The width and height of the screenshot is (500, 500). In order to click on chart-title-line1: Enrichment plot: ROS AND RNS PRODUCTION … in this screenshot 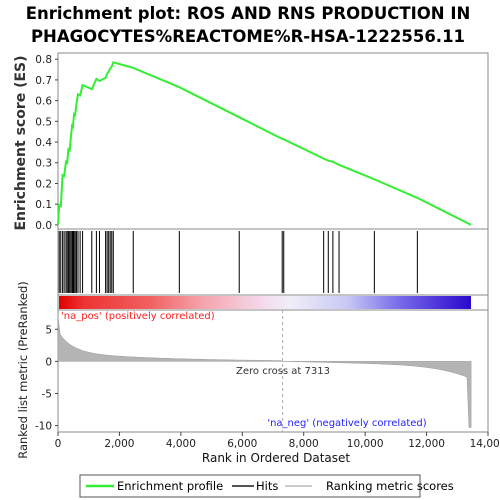, I will do `click(248, 13)`.